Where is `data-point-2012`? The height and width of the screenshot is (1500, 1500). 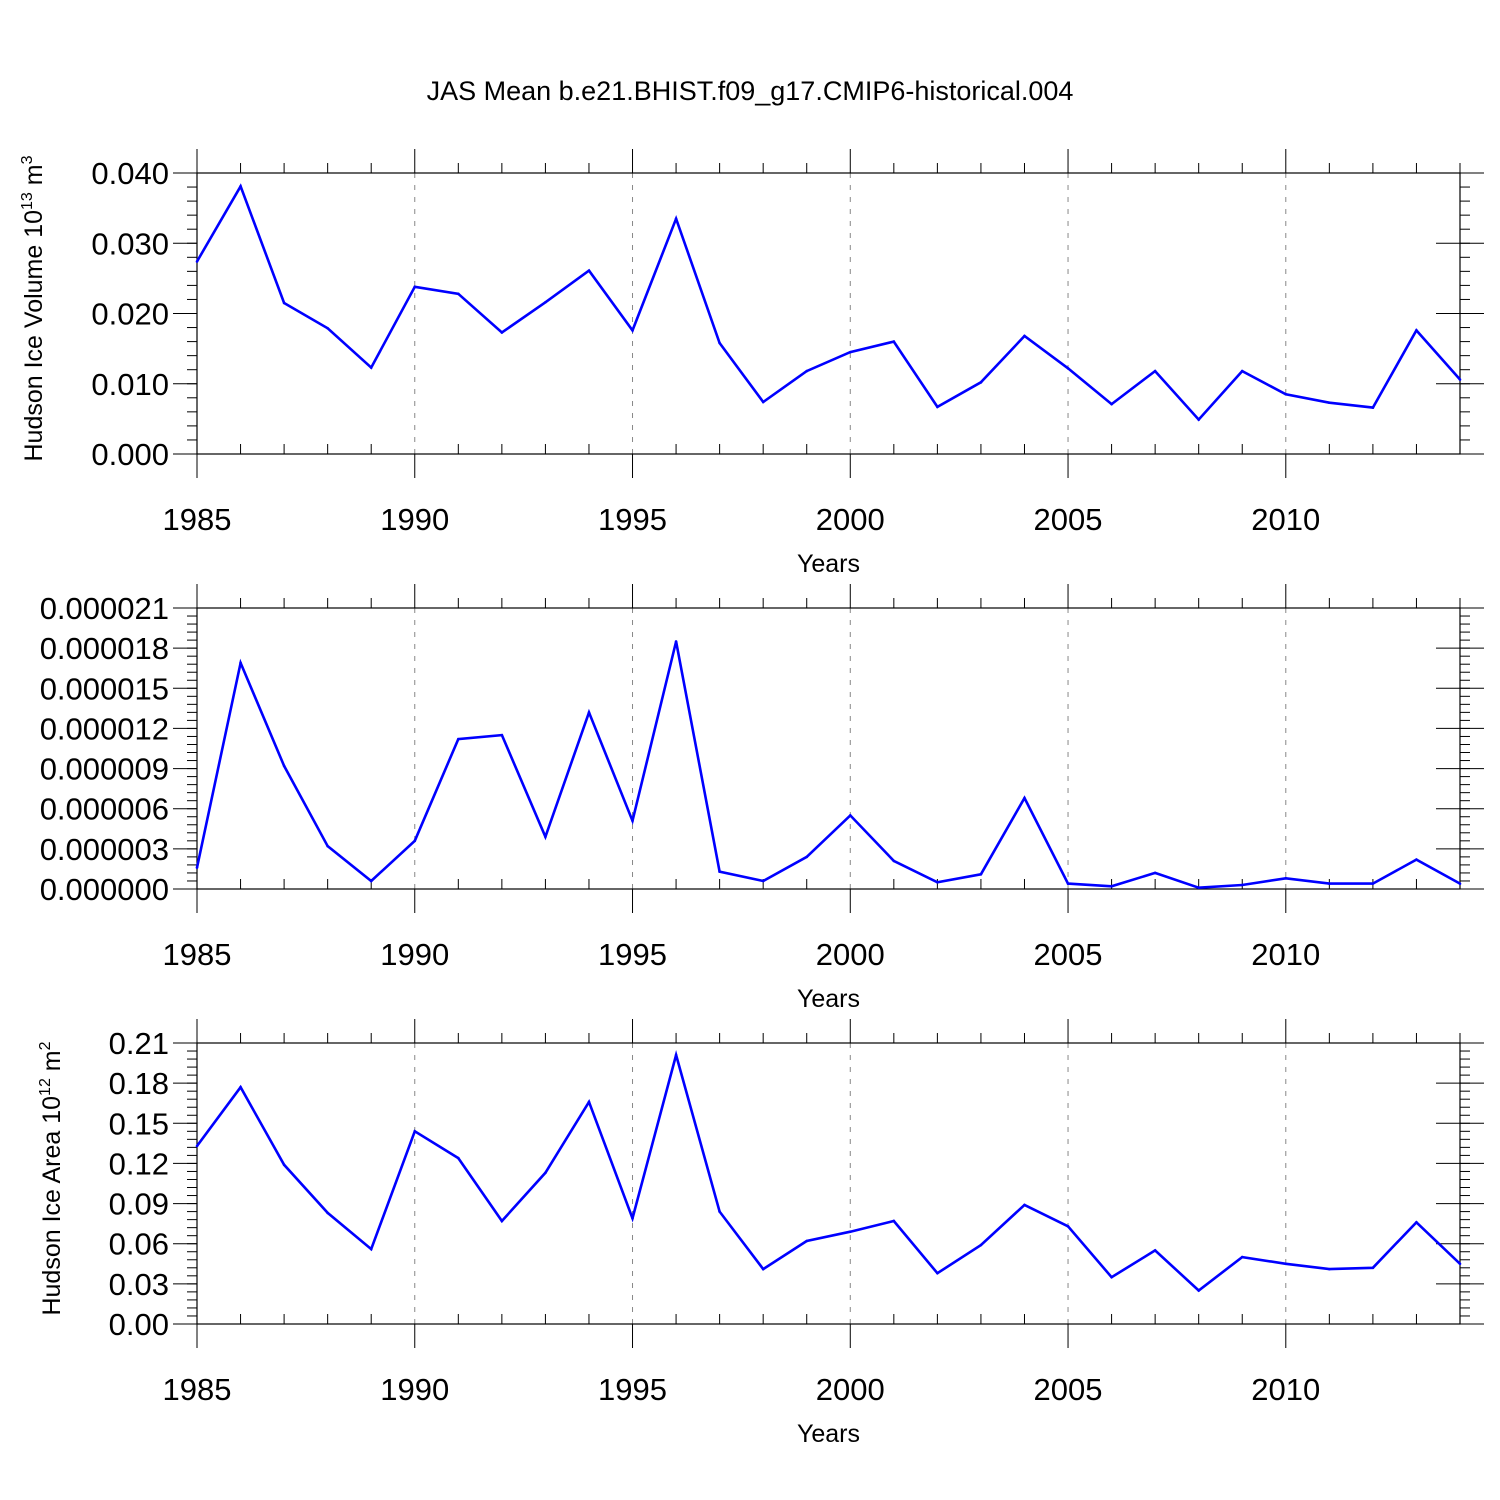
data-point-2012 is located at coordinates (1373, 407).